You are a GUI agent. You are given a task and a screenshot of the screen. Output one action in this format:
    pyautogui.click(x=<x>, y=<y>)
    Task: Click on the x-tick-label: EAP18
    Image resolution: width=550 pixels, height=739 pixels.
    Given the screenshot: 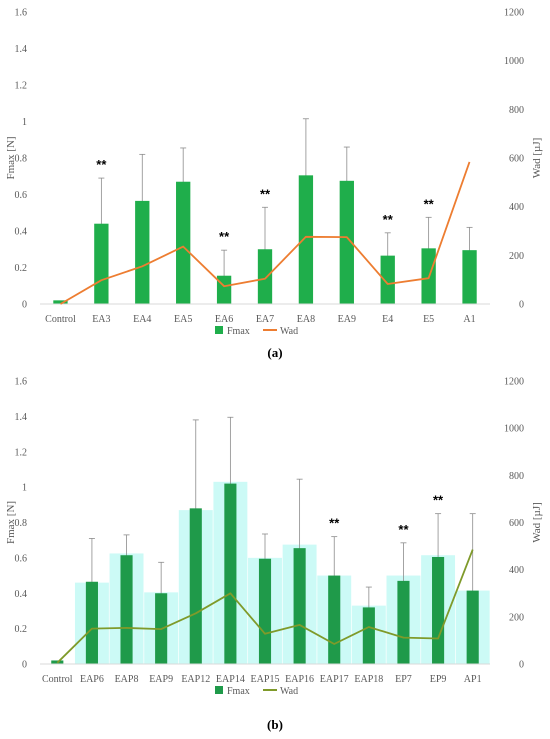 What is the action you would take?
    pyautogui.click(x=368, y=679)
    